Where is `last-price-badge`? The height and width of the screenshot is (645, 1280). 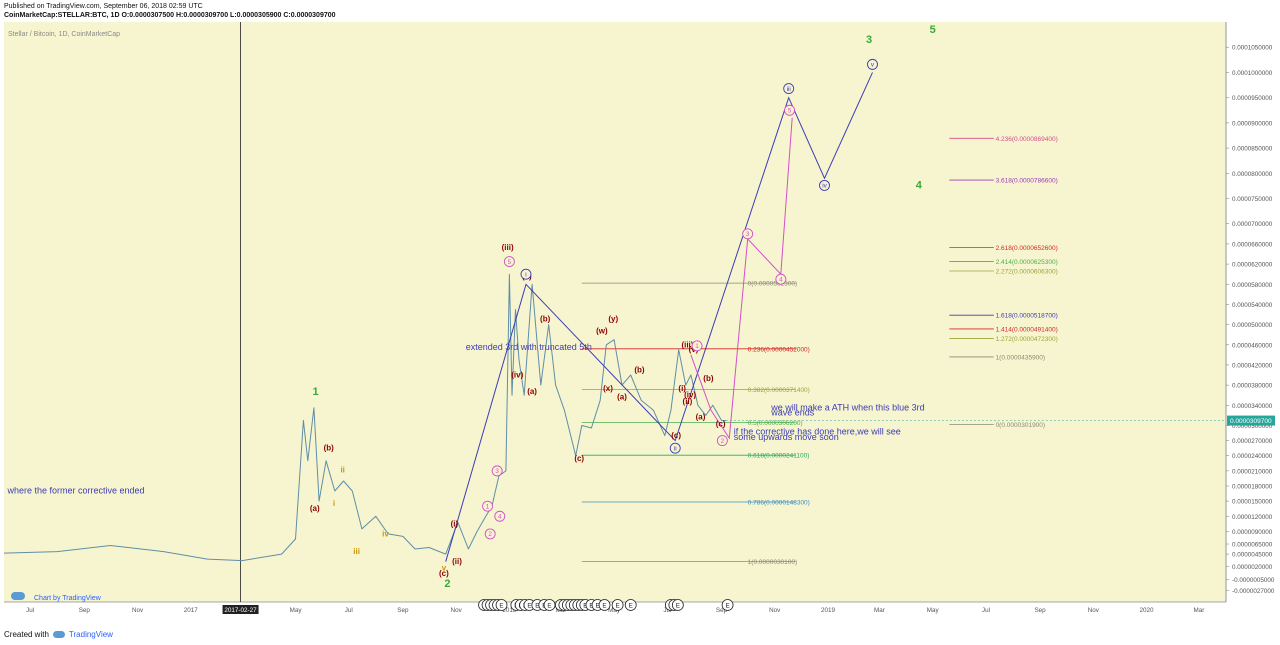
last-price-badge is located at coordinates (1251, 420).